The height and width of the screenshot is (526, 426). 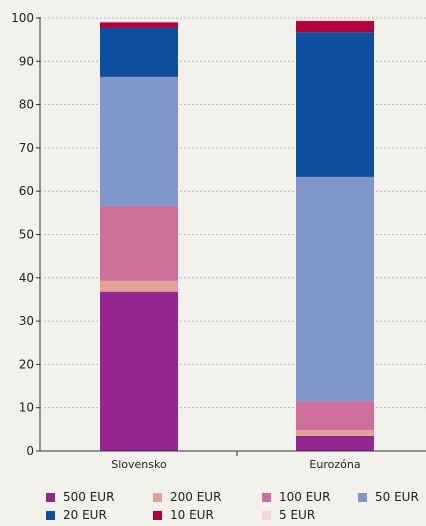 I want to click on legend-label: 200 EUR, so click(x=196, y=497).